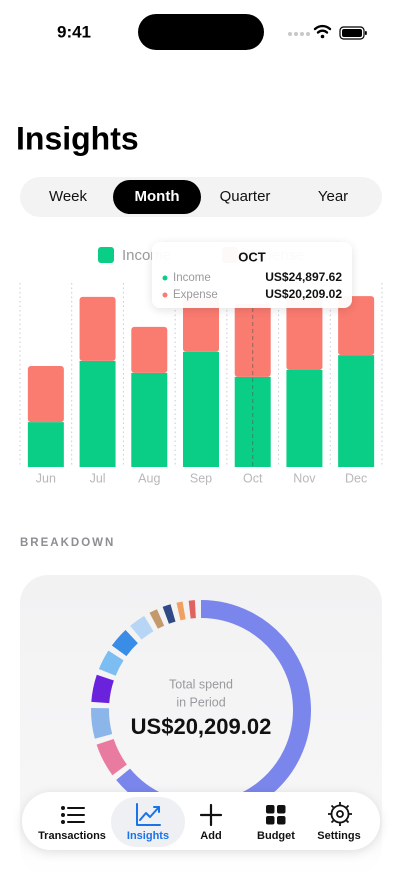 This screenshot has height=874, width=402. What do you see at coordinates (253, 478) in the screenshot?
I see `x-tick-label: Oct` at bounding box center [253, 478].